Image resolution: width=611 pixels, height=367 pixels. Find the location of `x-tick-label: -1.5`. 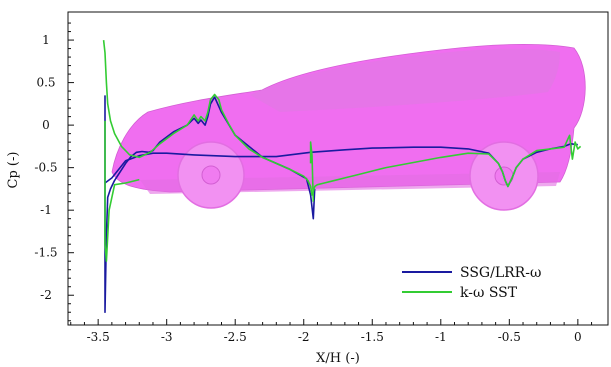

x-tick-label: -1.5 is located at coordinates (372, 337).